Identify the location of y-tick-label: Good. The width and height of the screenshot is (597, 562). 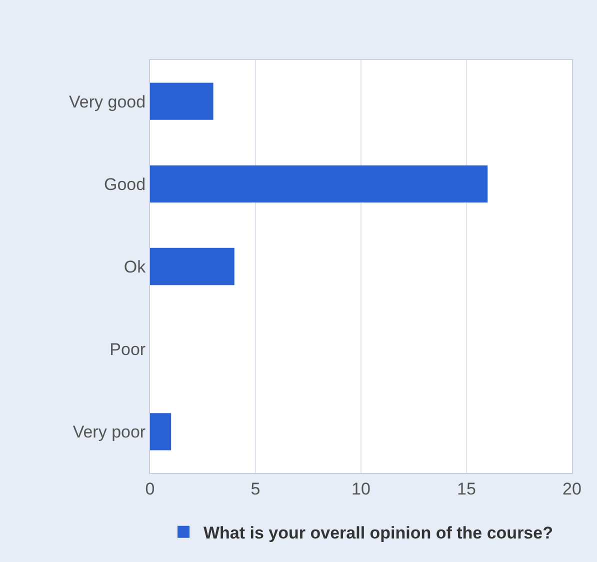
(125, 184).